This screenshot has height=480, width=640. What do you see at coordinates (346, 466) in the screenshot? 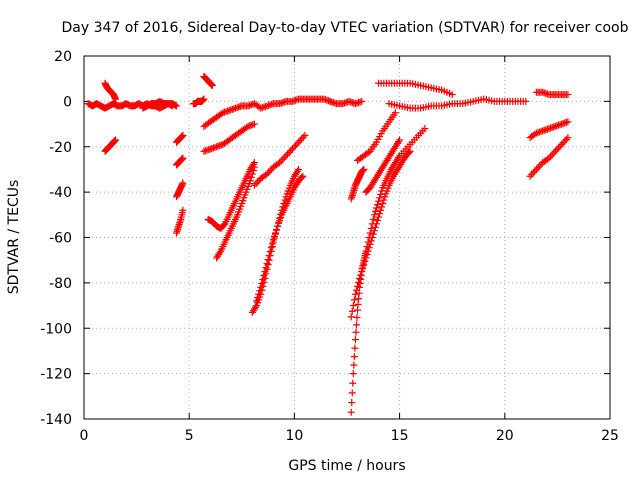
I see `x-axis-title: GPS time / hours` at bounding box center [346, 466].